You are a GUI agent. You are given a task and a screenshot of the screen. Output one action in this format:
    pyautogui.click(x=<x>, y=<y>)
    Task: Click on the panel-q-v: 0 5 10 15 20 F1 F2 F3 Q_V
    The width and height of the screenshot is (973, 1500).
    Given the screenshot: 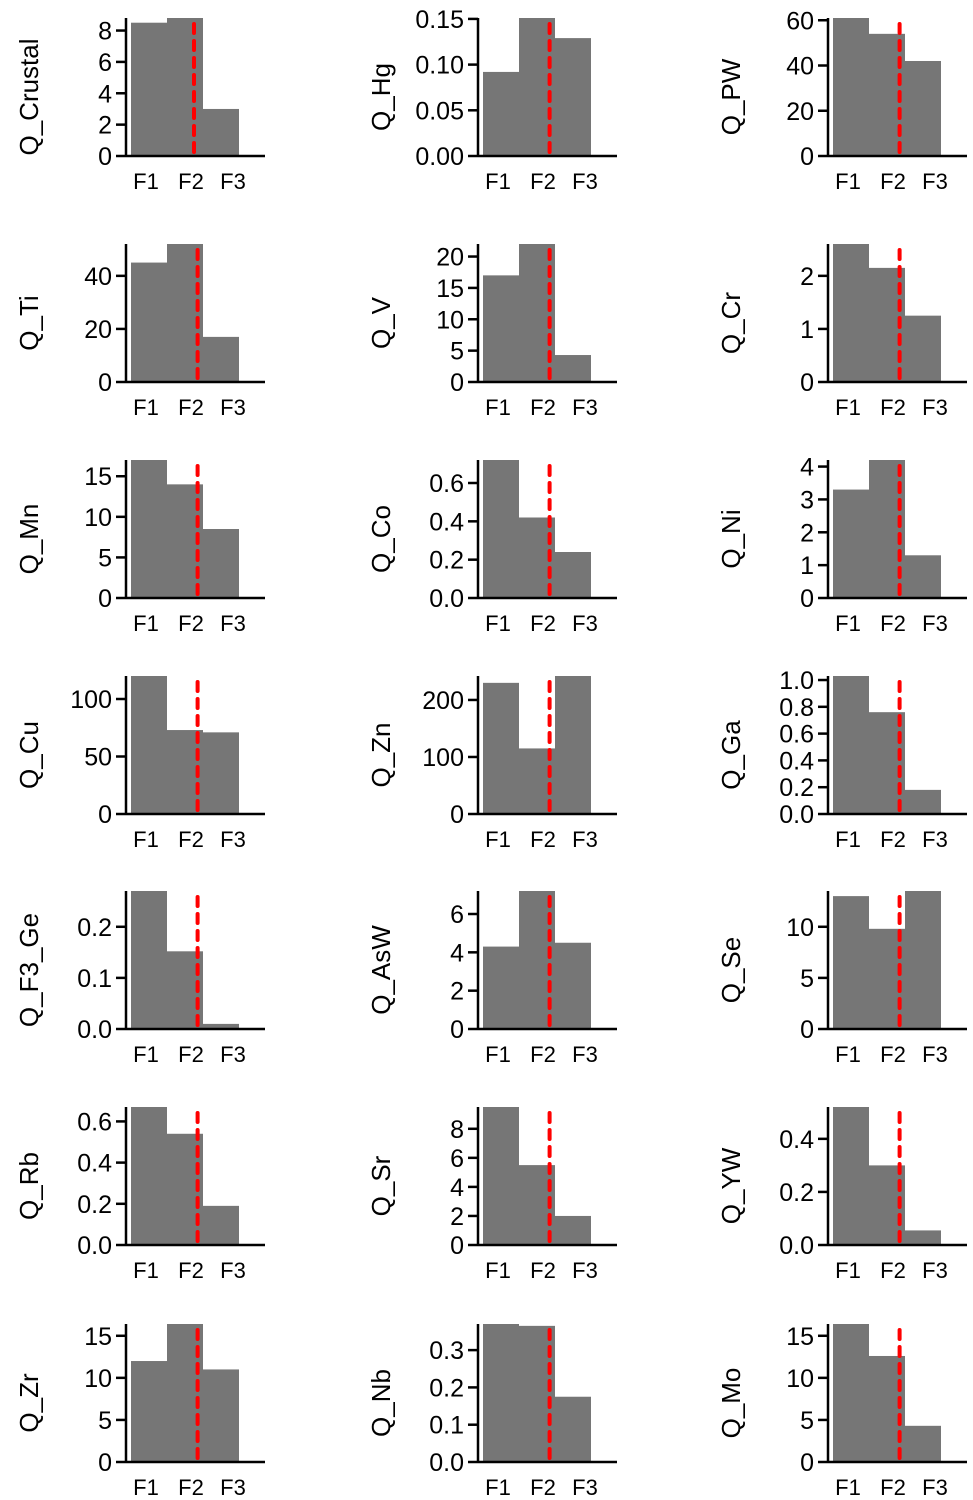 What is the action you would take?
    pyautogui.click(x=491, y=332)
    